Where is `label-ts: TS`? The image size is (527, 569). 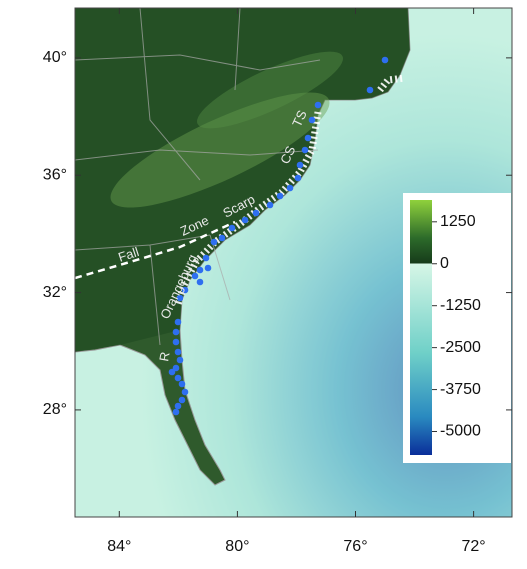 label-ts: TS is located at coordinates (299, 119).